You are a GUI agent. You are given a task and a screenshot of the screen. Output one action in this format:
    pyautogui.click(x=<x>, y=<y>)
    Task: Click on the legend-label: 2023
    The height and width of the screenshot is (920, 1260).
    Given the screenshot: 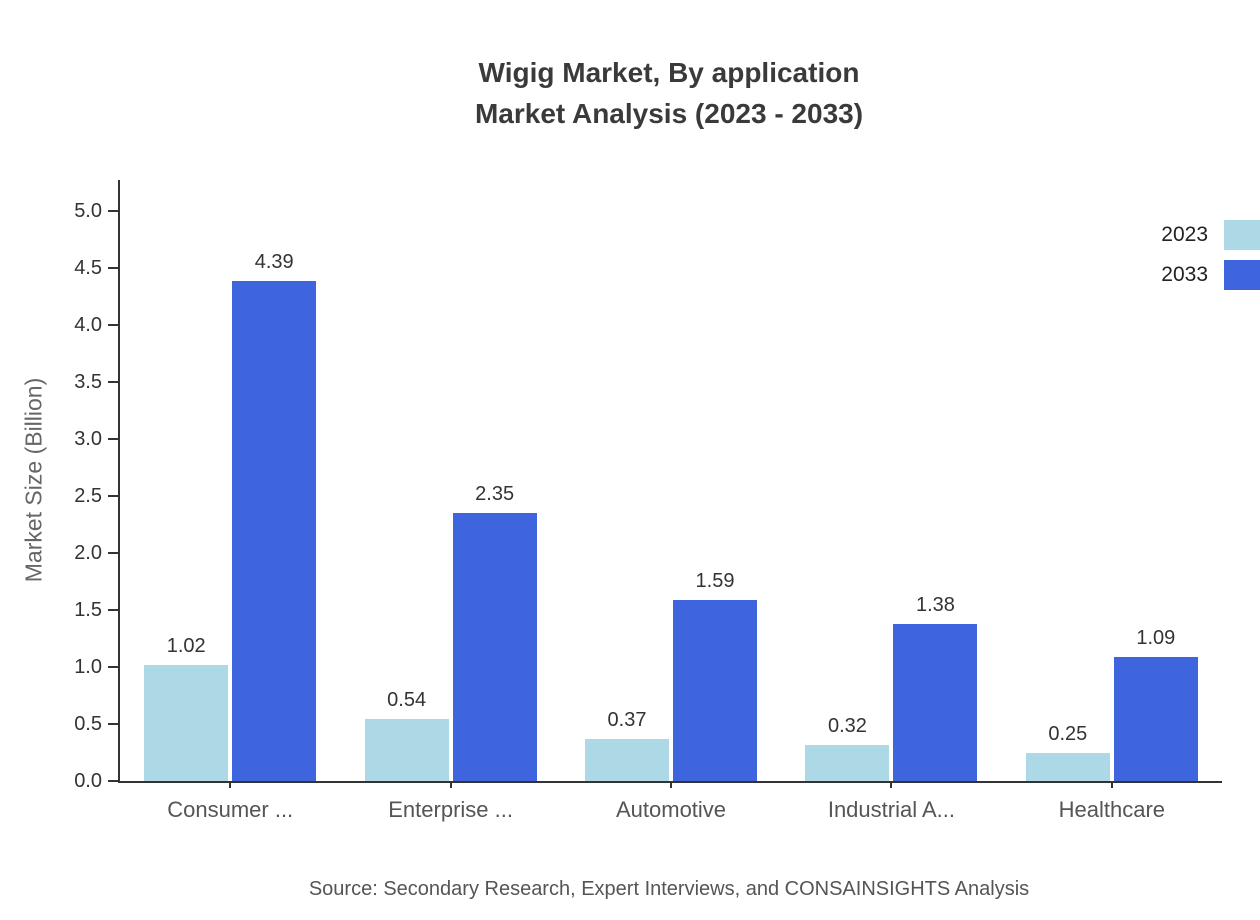 What is the action you would take?
    pyautogui.click(x=1184, y=234)
    